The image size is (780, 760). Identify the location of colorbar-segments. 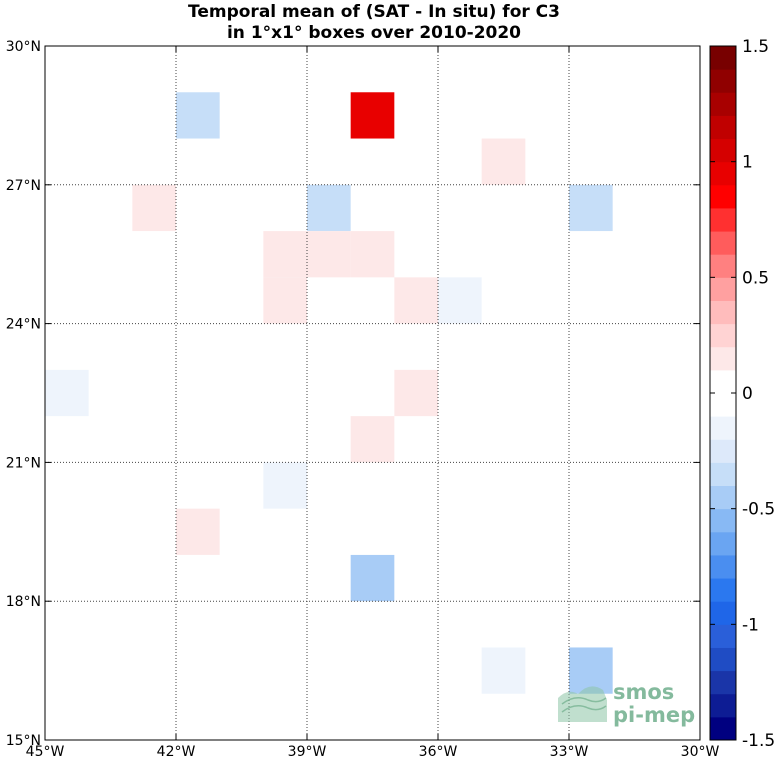
(723, 393).